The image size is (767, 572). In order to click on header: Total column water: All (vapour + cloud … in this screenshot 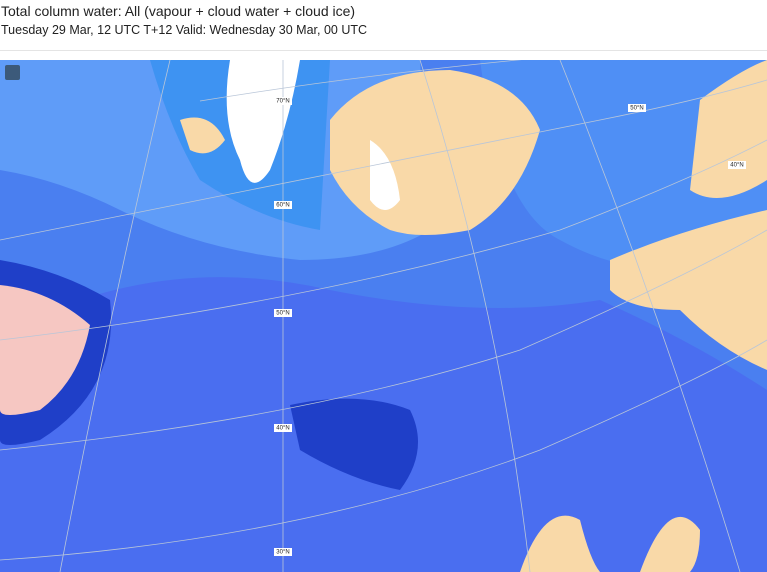, I will do `click(383, 25)`.